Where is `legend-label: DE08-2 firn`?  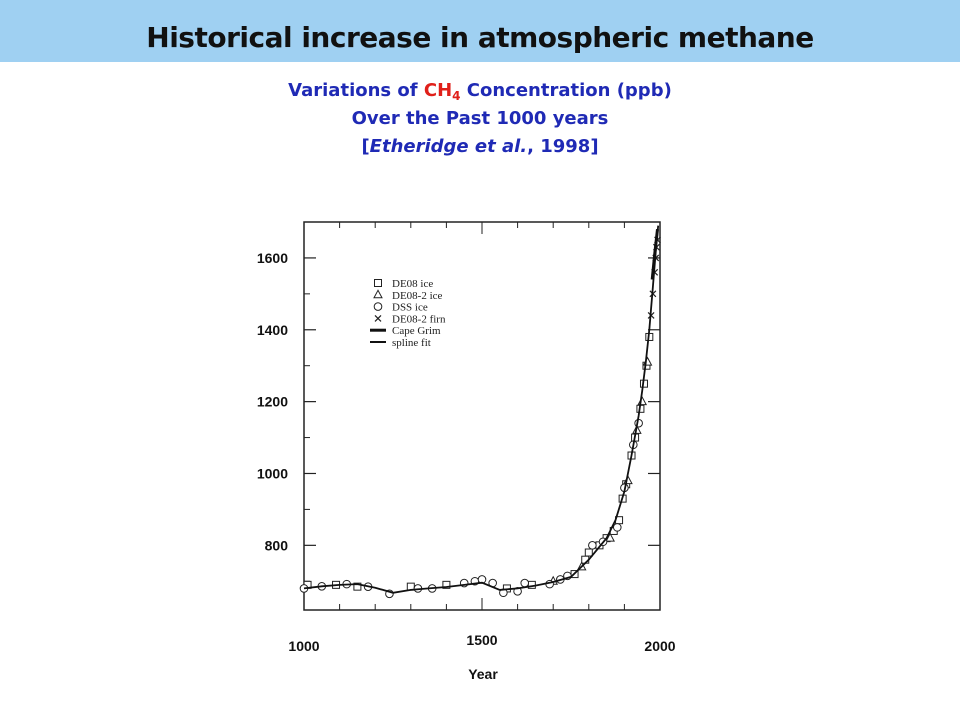
legend-label: DE08-2 firn is located at coordinates (419, 319).